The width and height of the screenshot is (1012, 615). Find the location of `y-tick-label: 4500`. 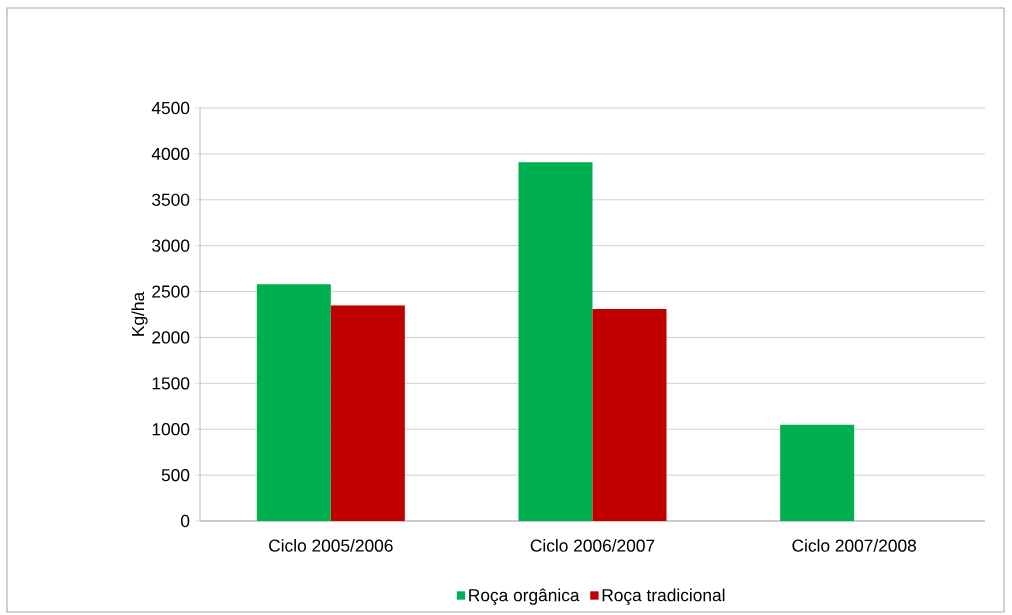

y-tick-label: 4500 is located at coordinates (170, 108).